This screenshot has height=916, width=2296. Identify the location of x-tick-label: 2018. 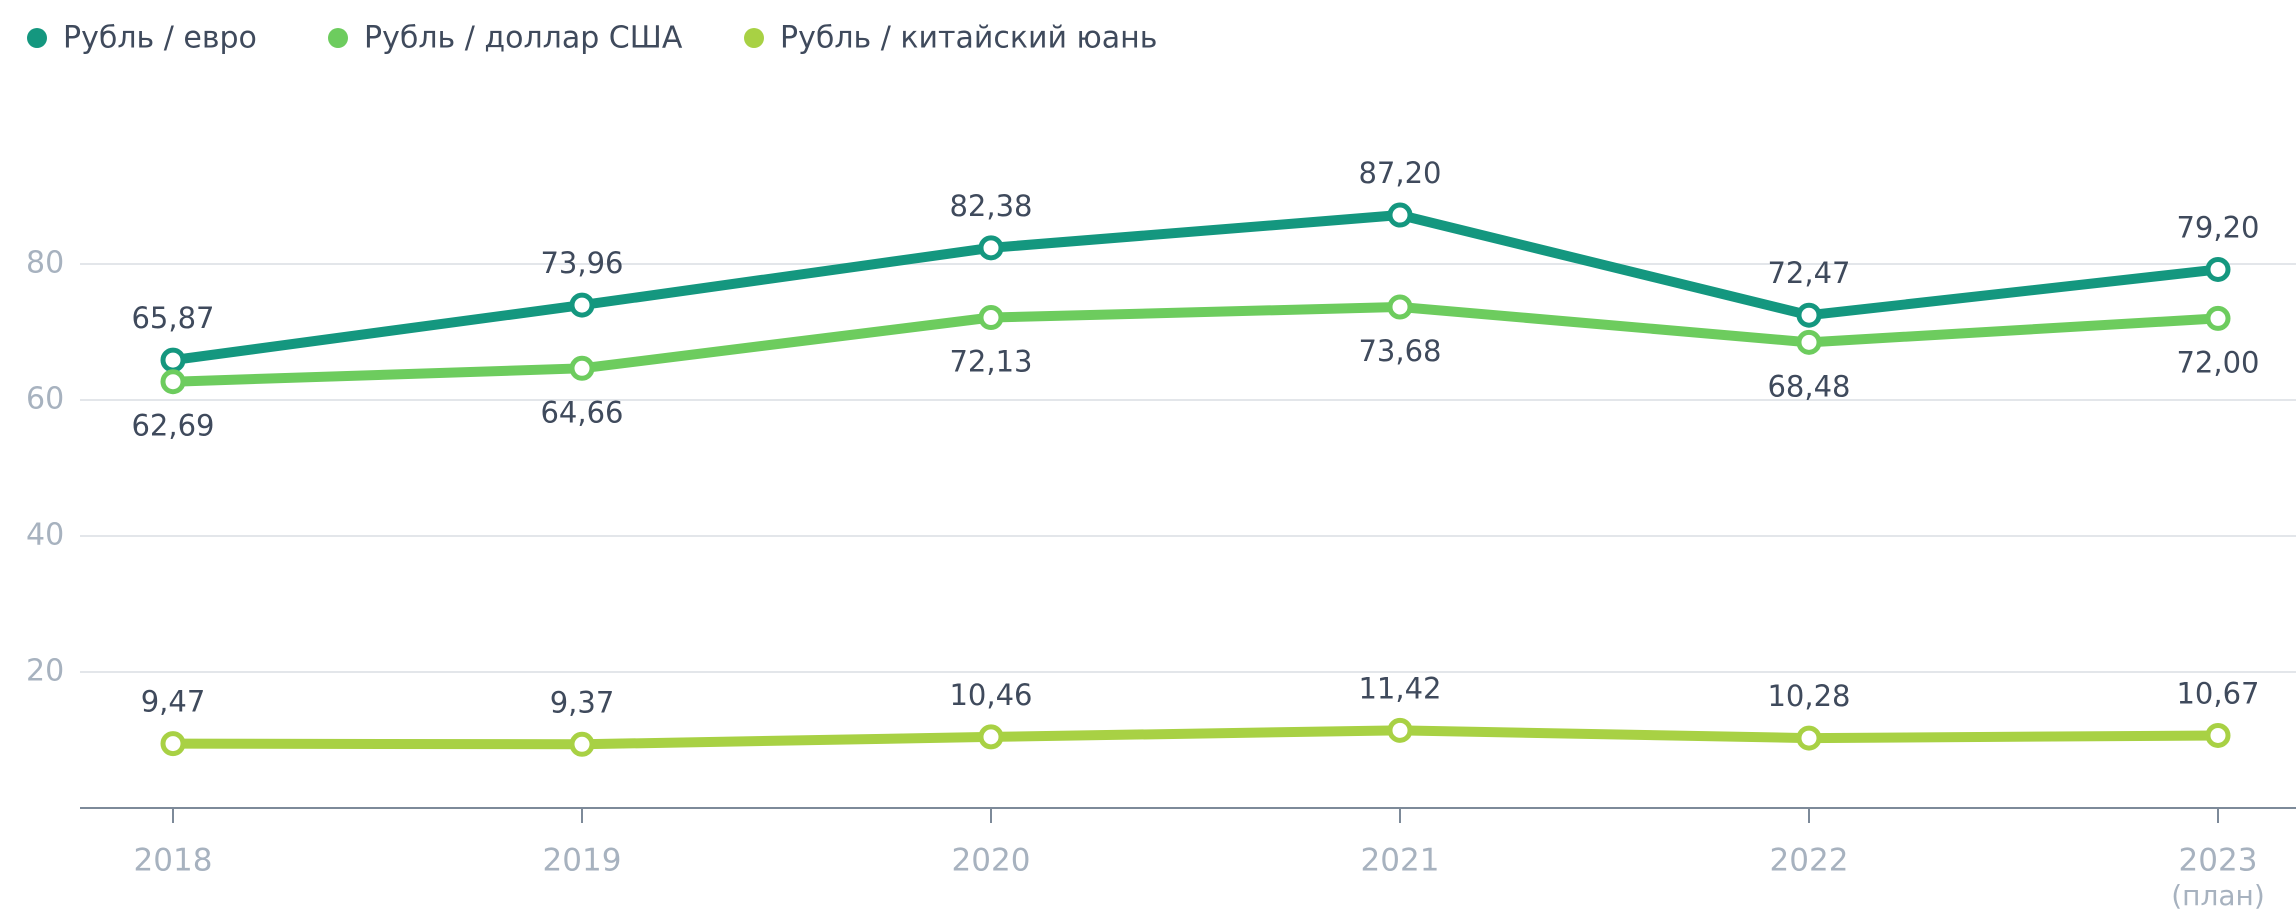
(173, 861).